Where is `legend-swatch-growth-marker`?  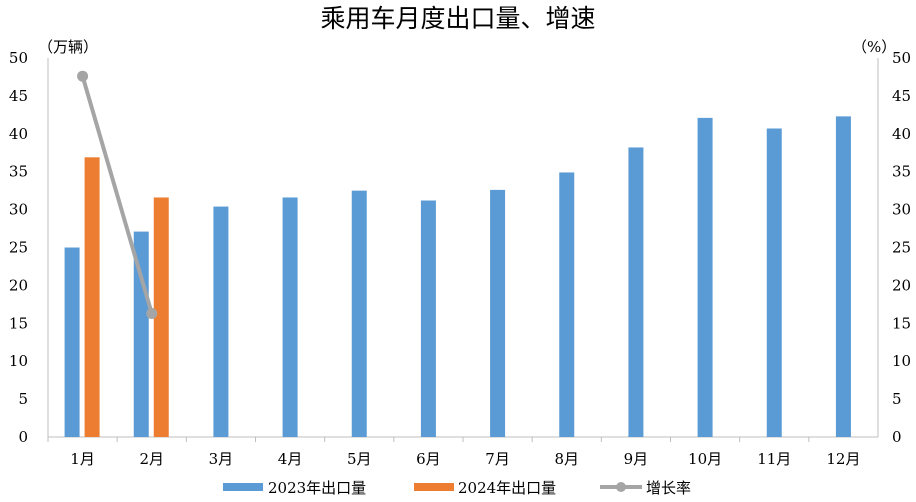 legend-swatch-growth-marker is located at coordinates (621, 487).